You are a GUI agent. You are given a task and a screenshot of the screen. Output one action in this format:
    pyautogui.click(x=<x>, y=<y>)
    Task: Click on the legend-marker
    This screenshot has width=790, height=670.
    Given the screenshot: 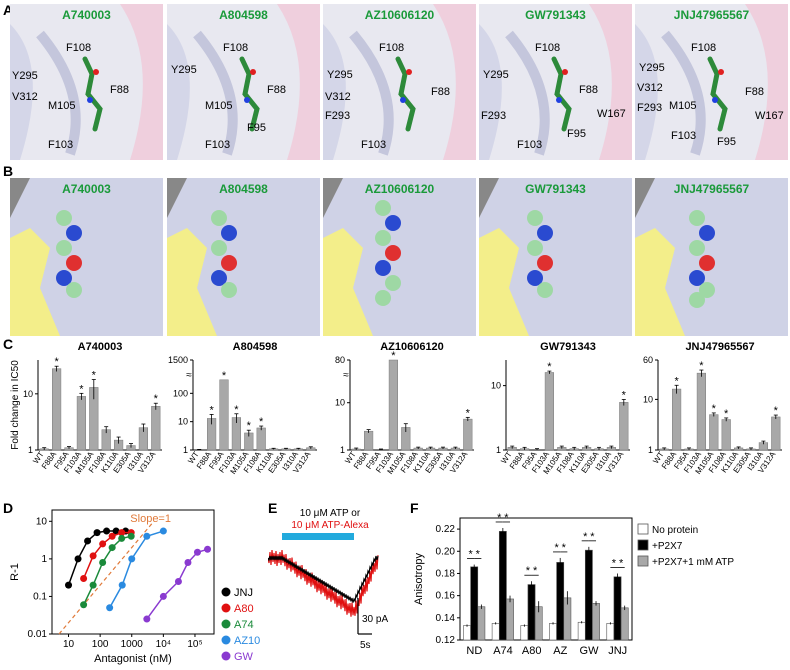 What is the action you would take?
    pyautogui.click(x=226, y=640)
    